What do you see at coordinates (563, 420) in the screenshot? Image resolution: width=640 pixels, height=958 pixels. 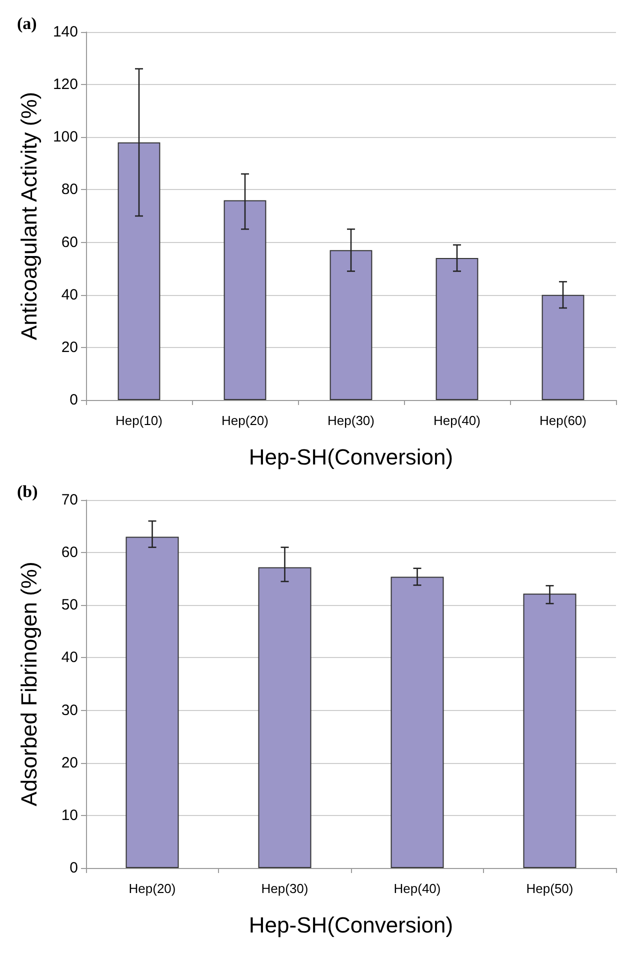 I see `x-tick-label: Hep(60)` at bounding box center [563, 420].